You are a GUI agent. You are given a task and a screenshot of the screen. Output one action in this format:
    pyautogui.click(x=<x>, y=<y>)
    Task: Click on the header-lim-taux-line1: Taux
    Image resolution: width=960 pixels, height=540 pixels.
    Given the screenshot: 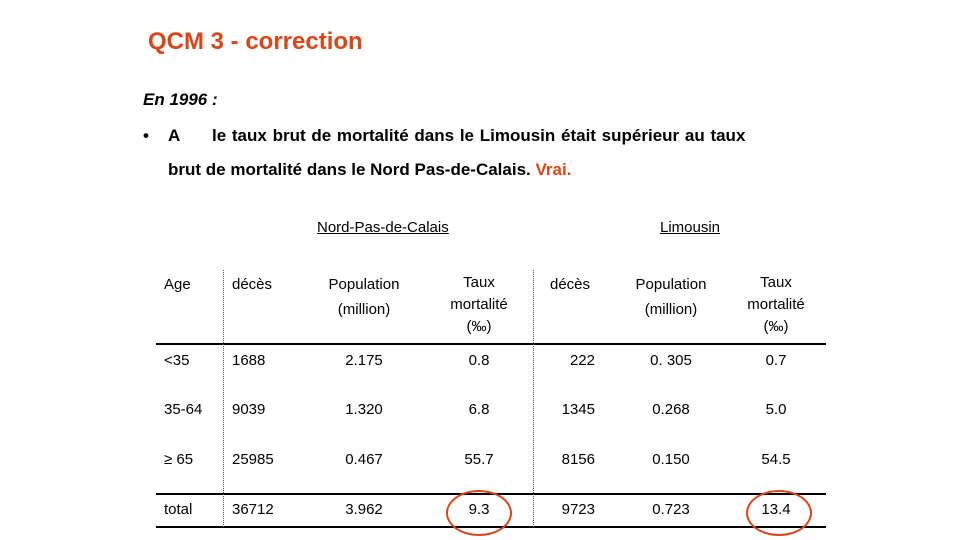 What is the action you would take?
    pyautogui.click(x=776, y=282)
    